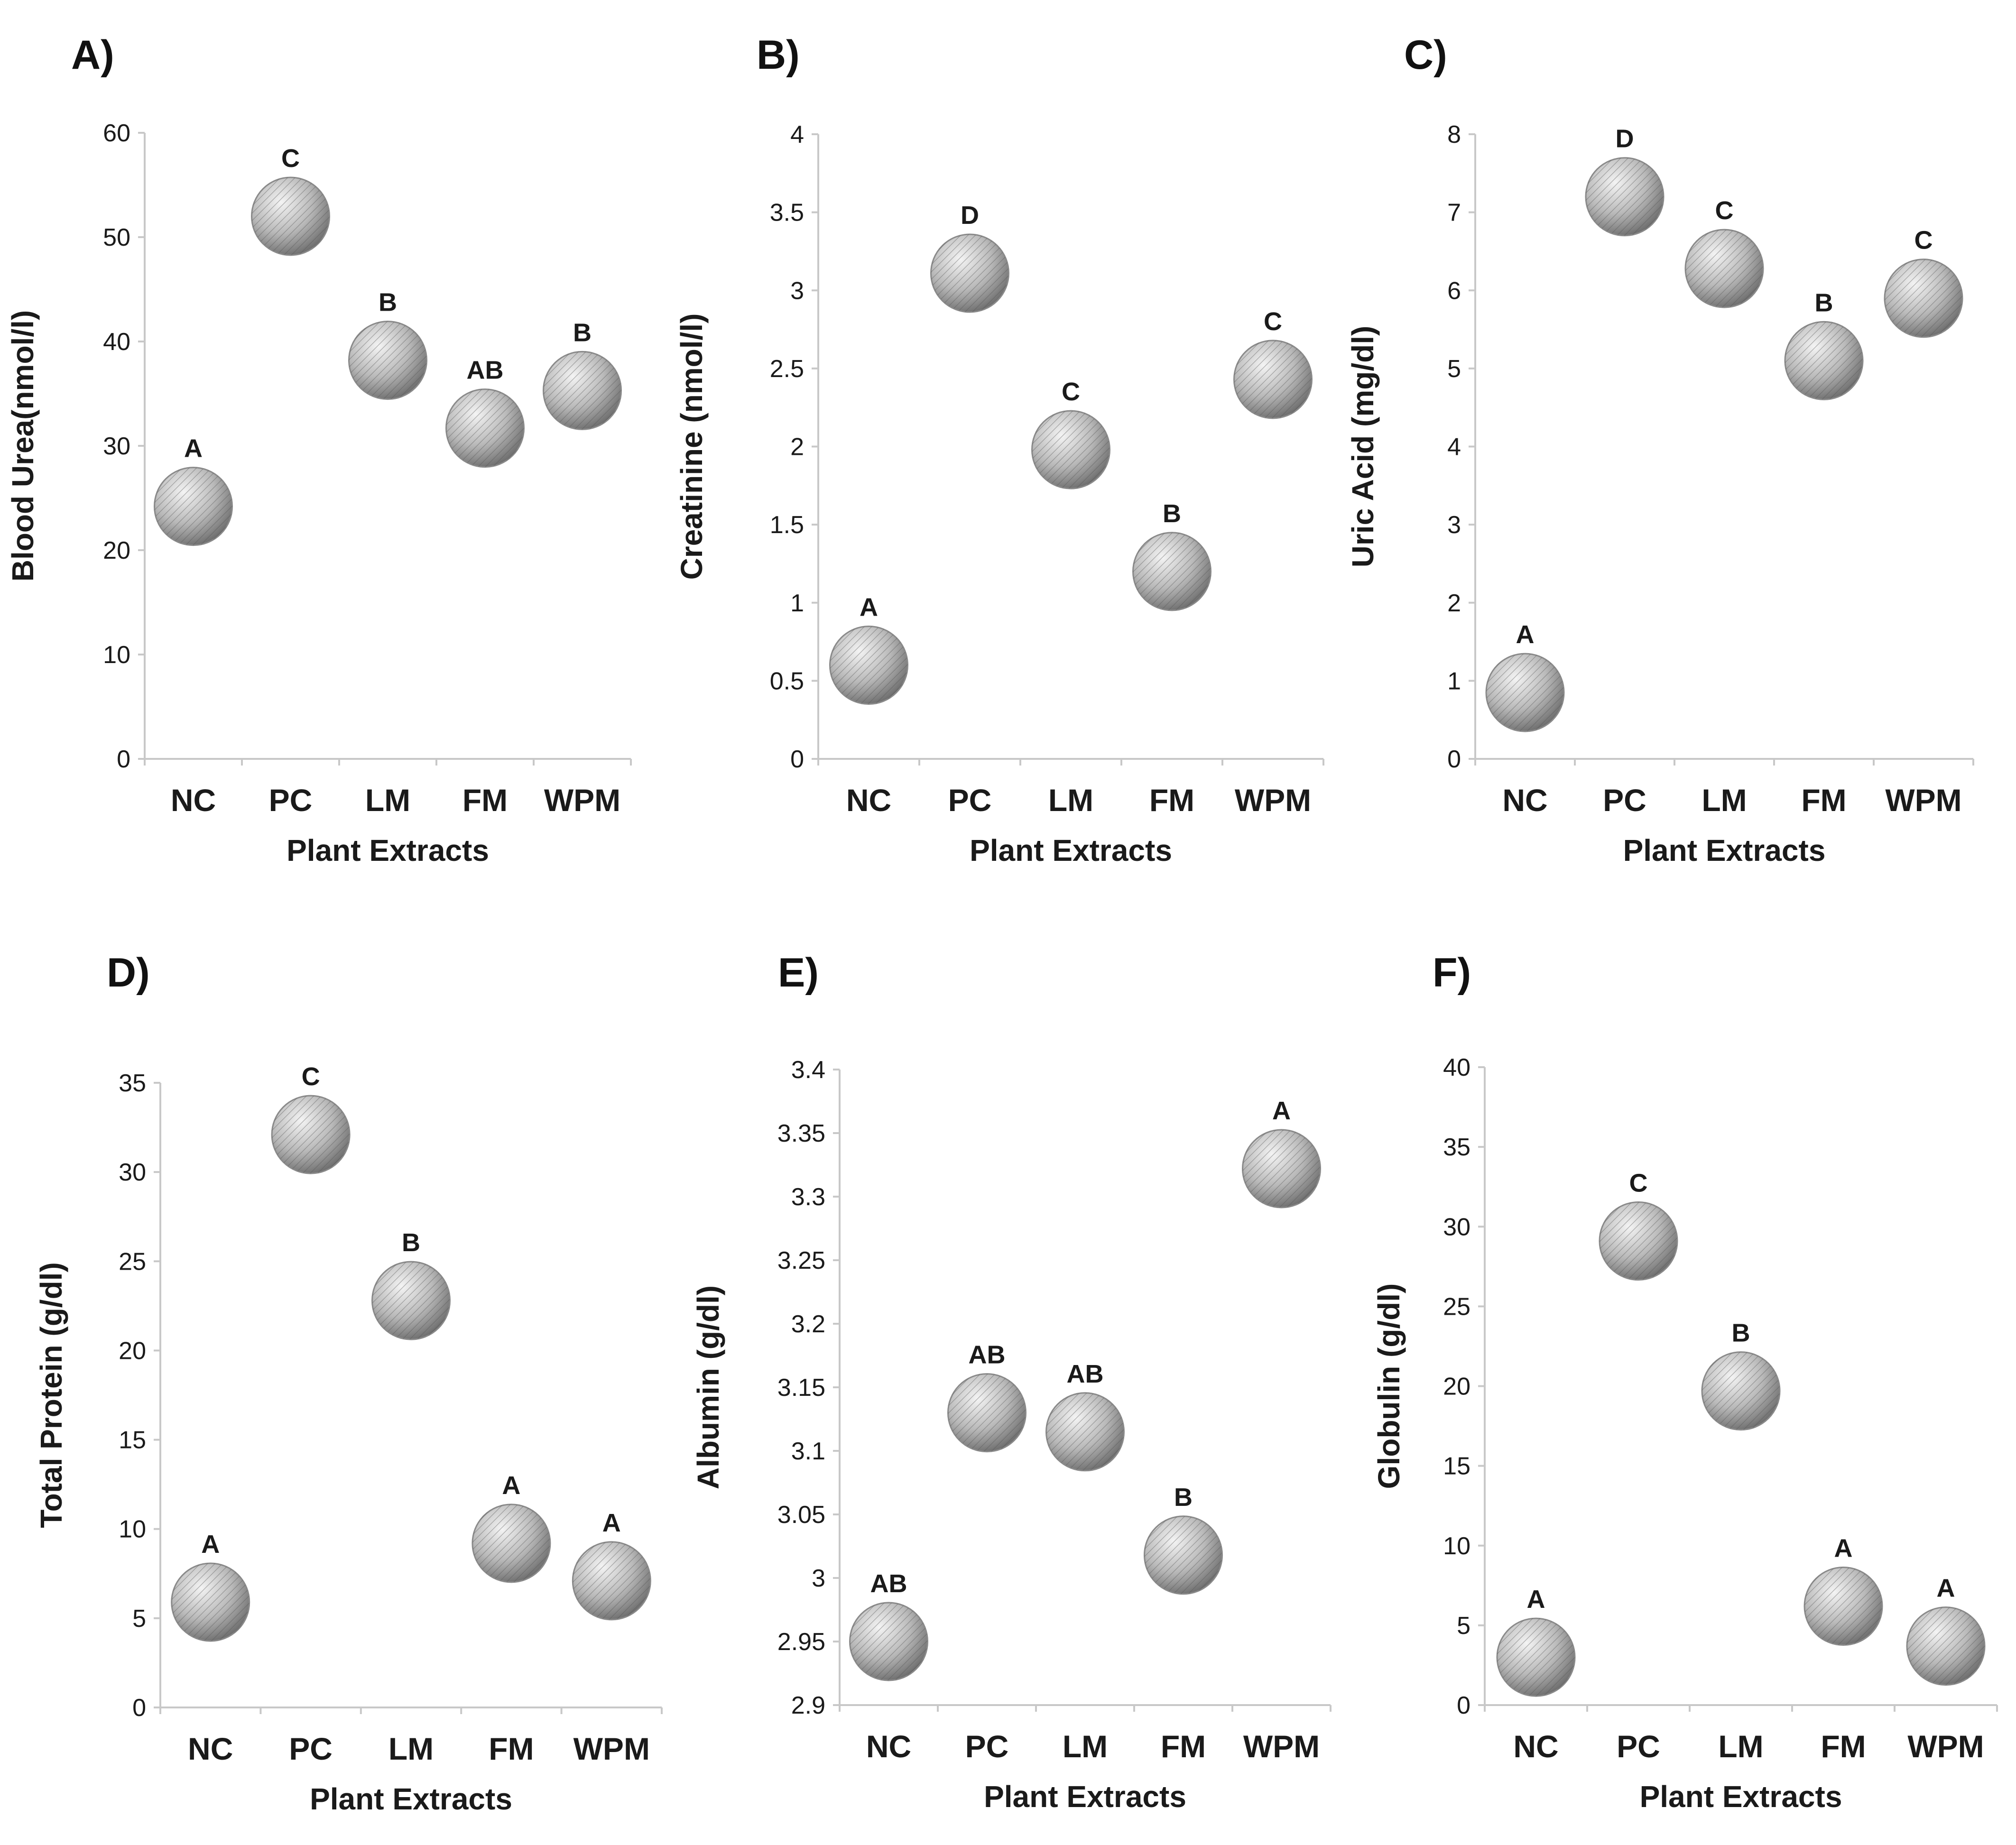 The width and height of the screenshot is (2016, 1845). I want to click on y-tick-label: 3.15, so click(801, 1388).